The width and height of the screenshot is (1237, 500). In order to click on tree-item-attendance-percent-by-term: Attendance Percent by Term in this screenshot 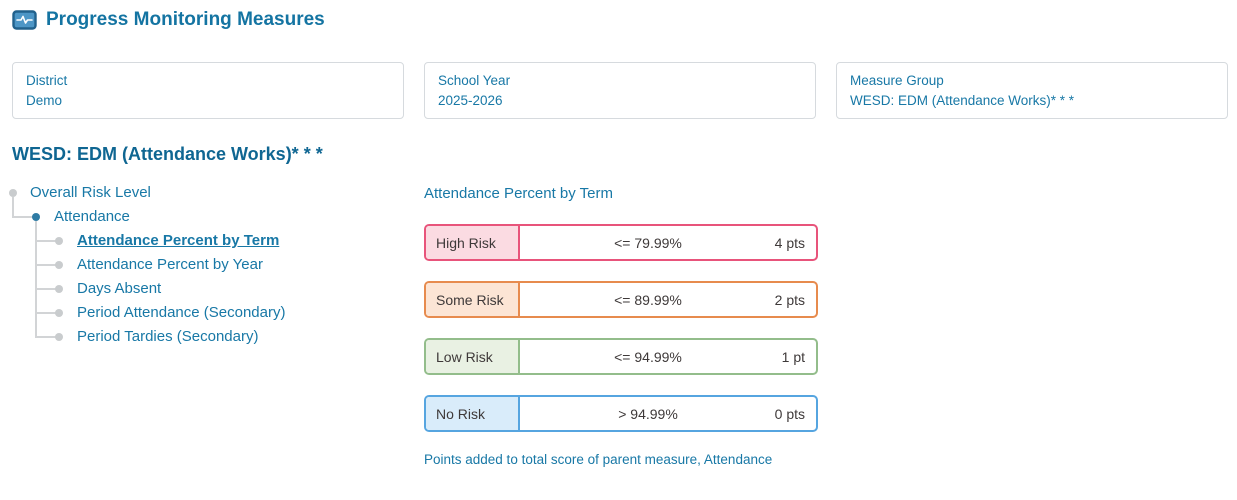, I will do `click(178, 240)`.